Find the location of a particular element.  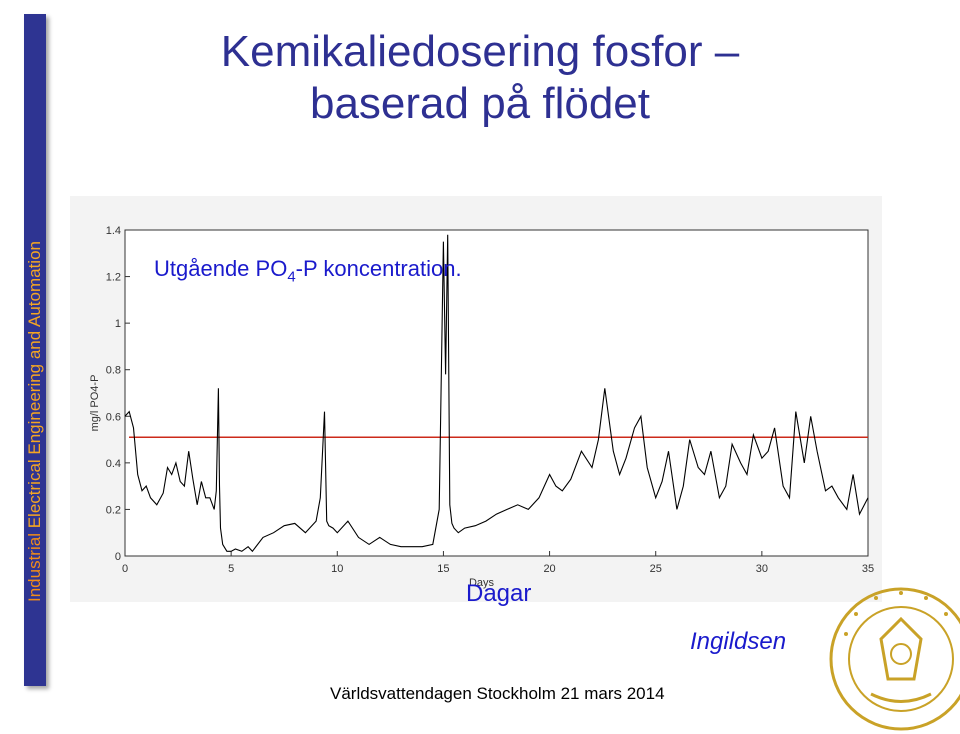

slide-title-line1: Kemikaliedosering fosfor – is located at coordinates (480, 51).